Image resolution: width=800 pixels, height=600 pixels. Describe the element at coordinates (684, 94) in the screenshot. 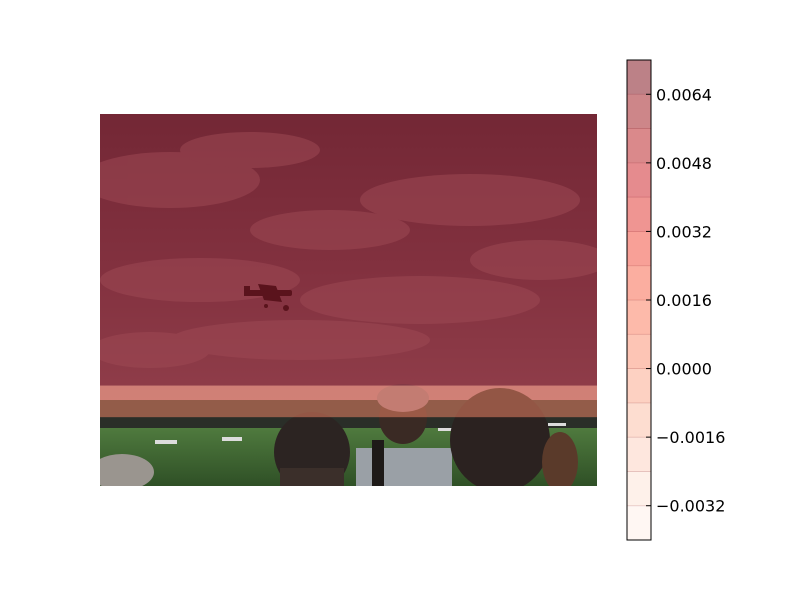

I see `colorbar-tick-label: 0.0064` at that location.